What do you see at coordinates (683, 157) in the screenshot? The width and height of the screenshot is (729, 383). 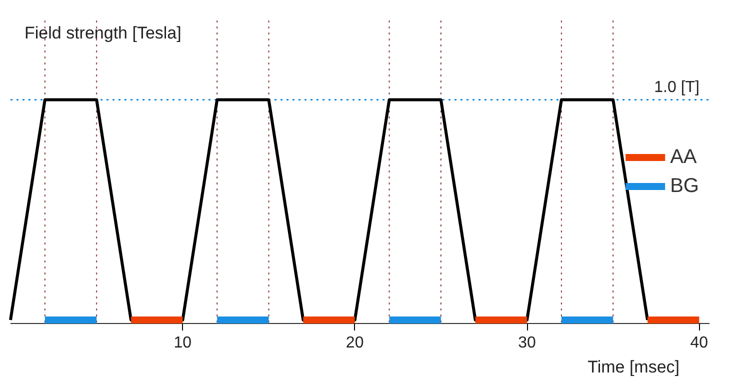 I see `legend-label: AA` at bounding box center [683, 157].